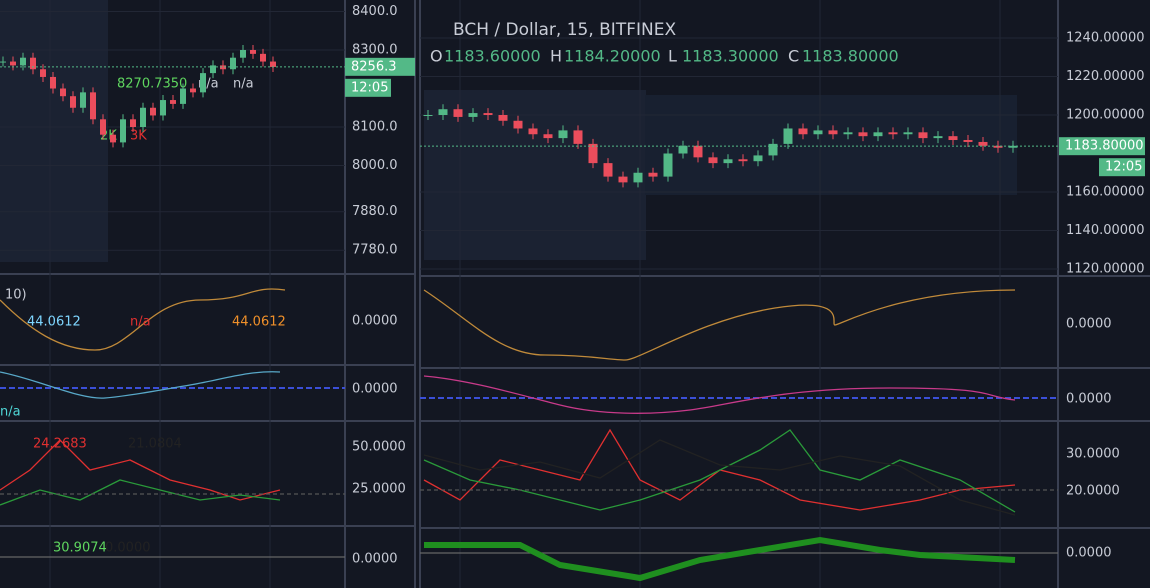  What do you see at coordinates (138, 136) in the screenshot?
I see `volume-label: 3K` at bounding box center [138, 136].